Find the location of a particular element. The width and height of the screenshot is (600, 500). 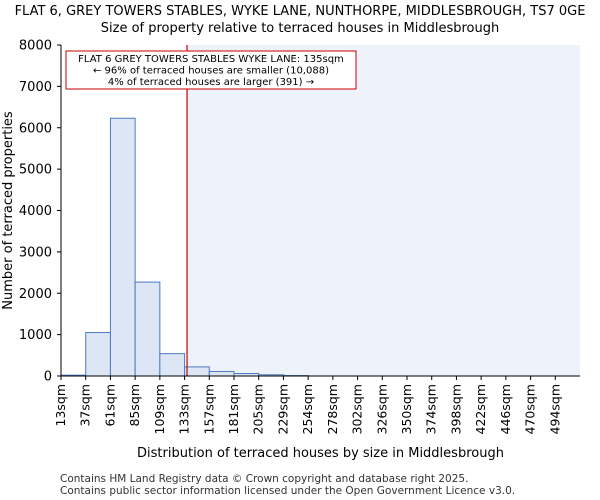

x-tick-label: 37sqm is located at coordinates (85, 405).